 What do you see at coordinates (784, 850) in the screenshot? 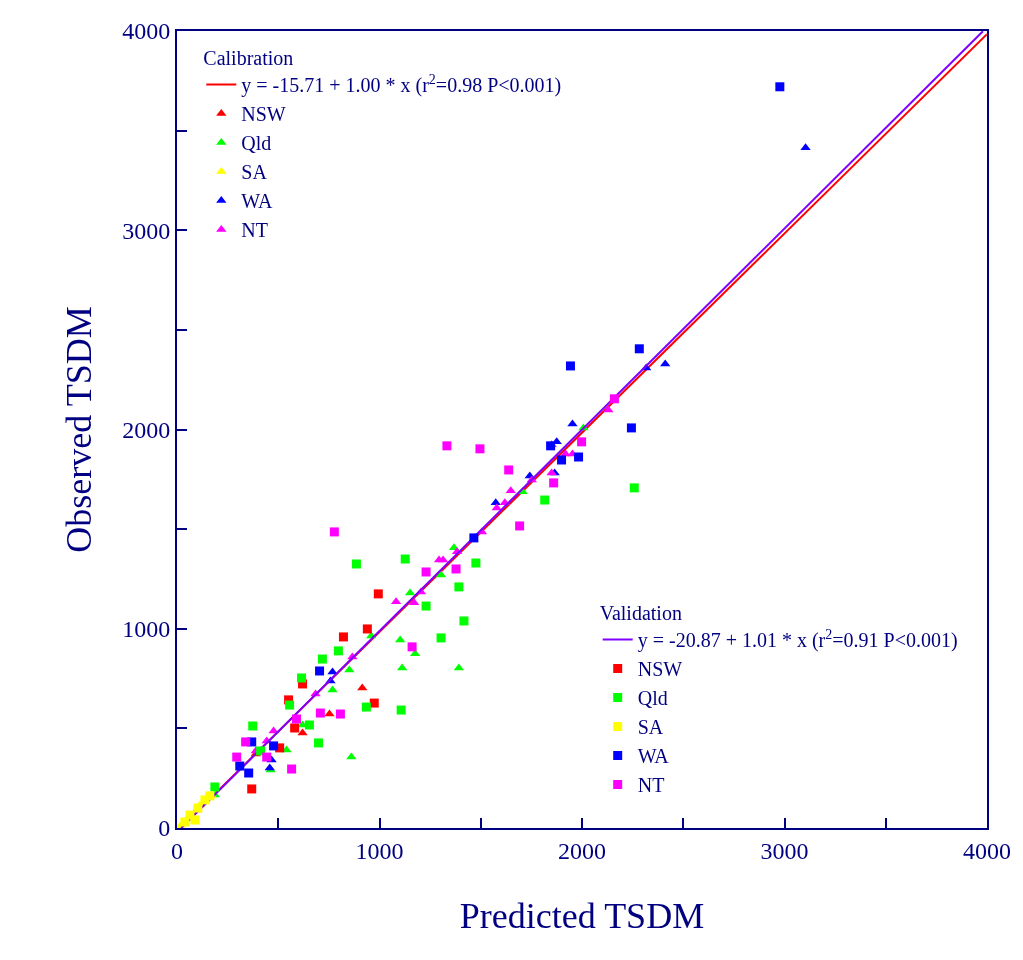
I see `x-tick-label: 3000` at bounding box center [784, 850].